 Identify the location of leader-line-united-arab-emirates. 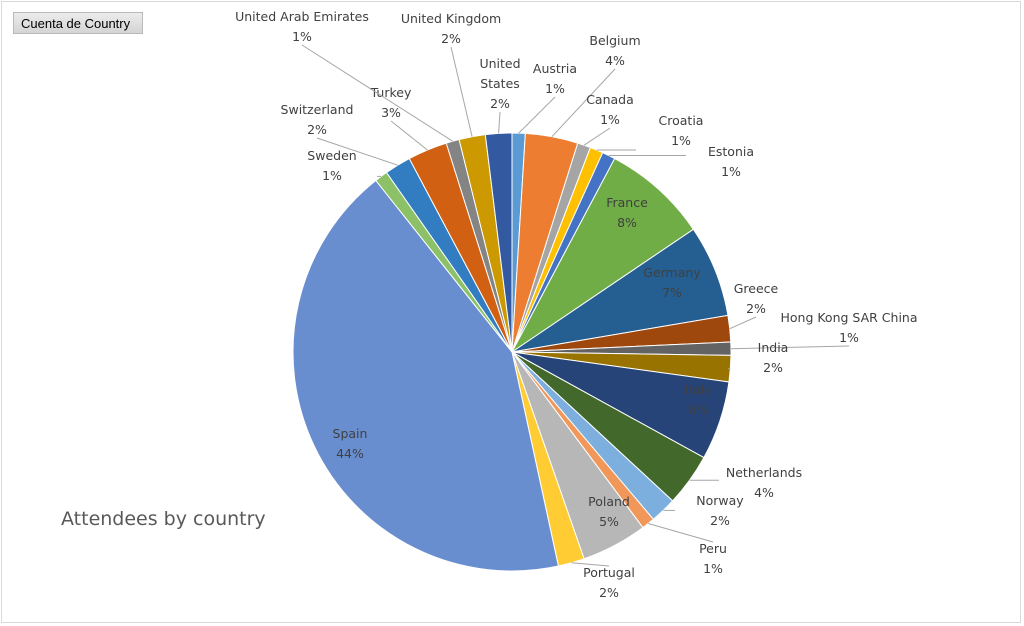
(377, 93).